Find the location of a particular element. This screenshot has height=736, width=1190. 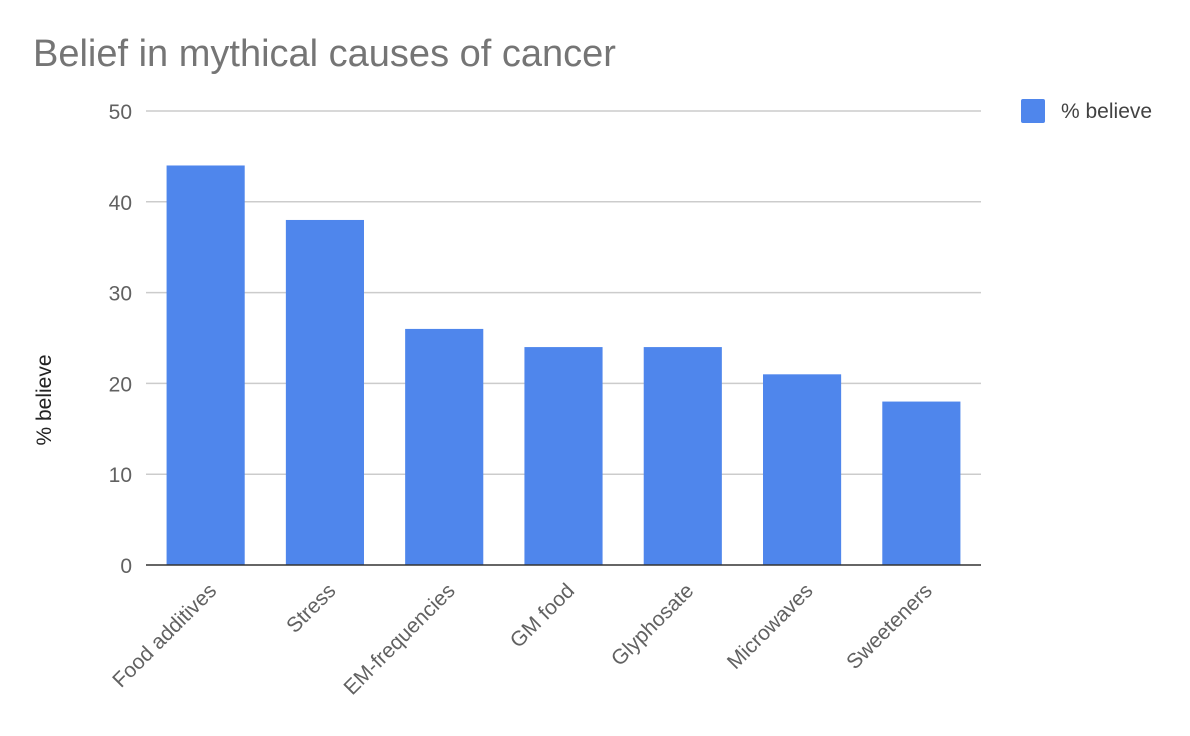

x-tick-label: GM food is located at coordinates (542, 615).